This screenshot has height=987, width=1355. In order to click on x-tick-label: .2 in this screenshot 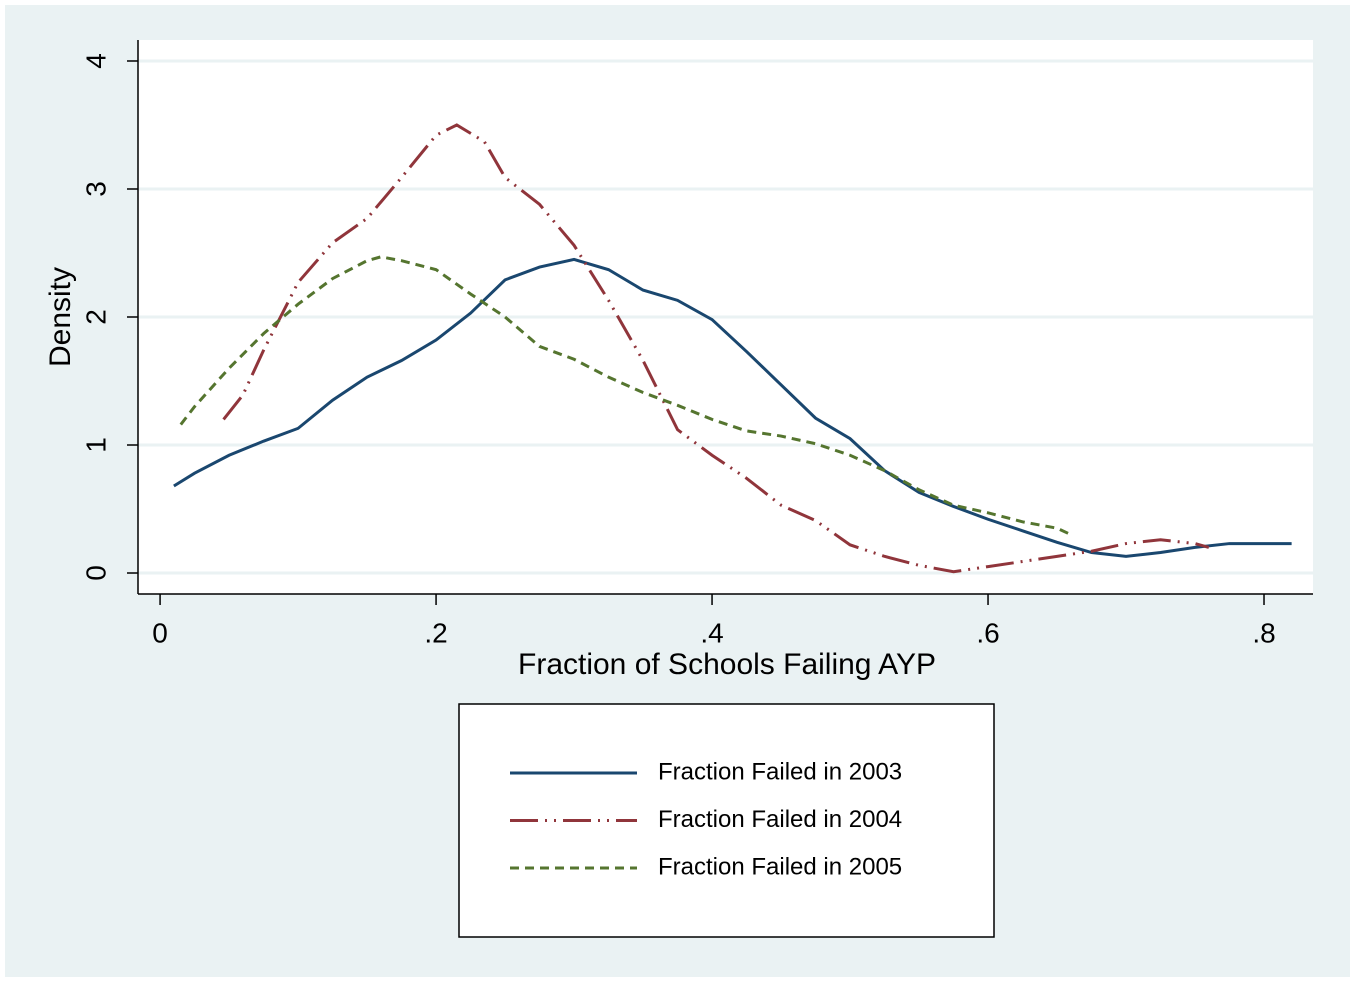, I will do `click(435, 632)`.